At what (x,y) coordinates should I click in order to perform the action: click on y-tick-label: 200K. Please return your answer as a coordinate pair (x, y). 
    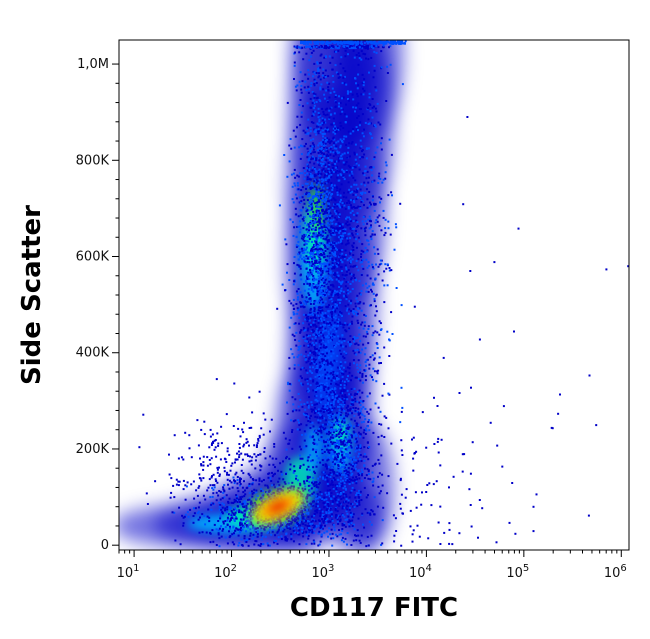
    Looking at the image, I should click on (93, 449).